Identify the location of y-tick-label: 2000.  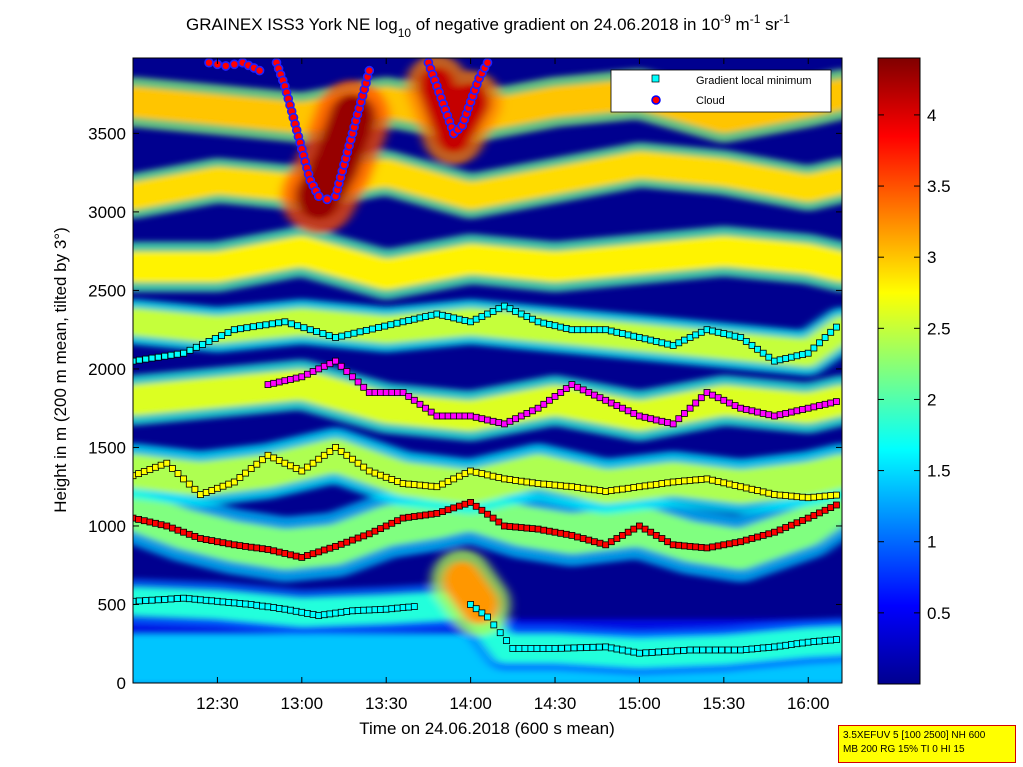
(107, 369).